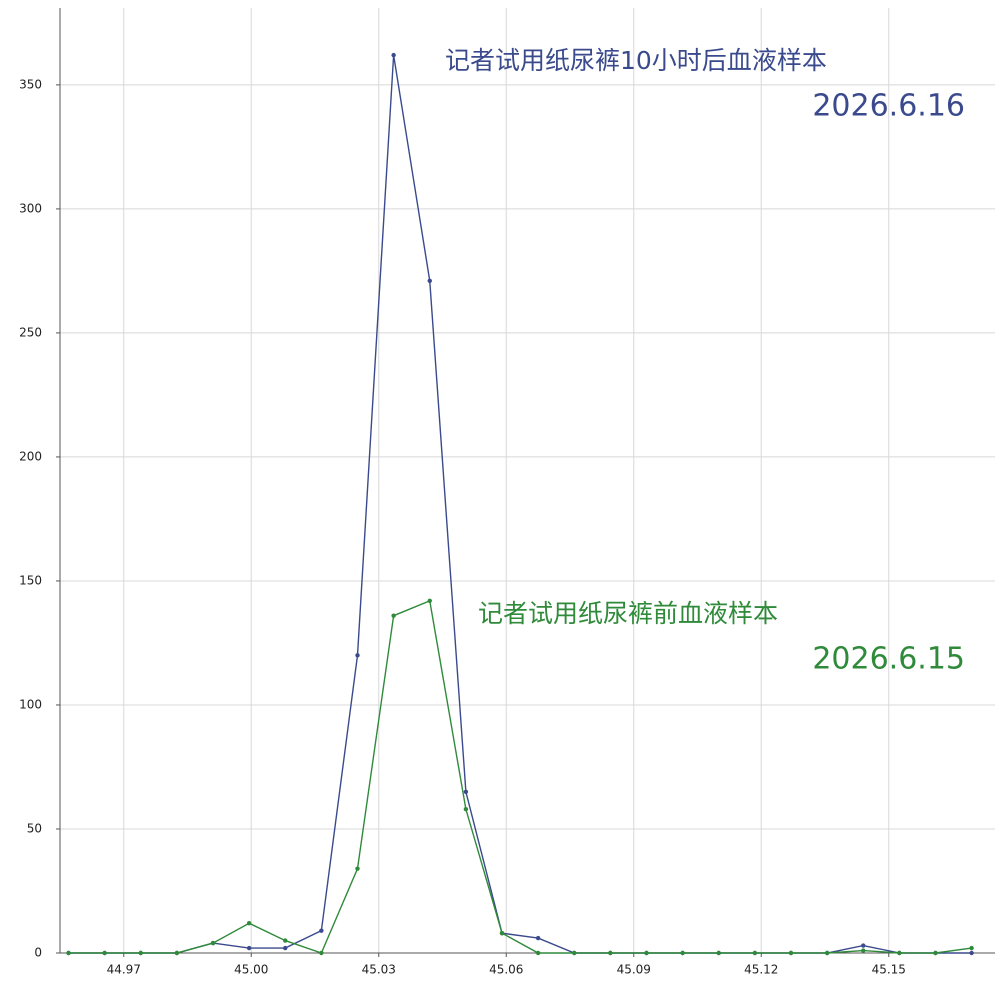  I want to click on x-tick-label: 45.09, so click(634, 970).